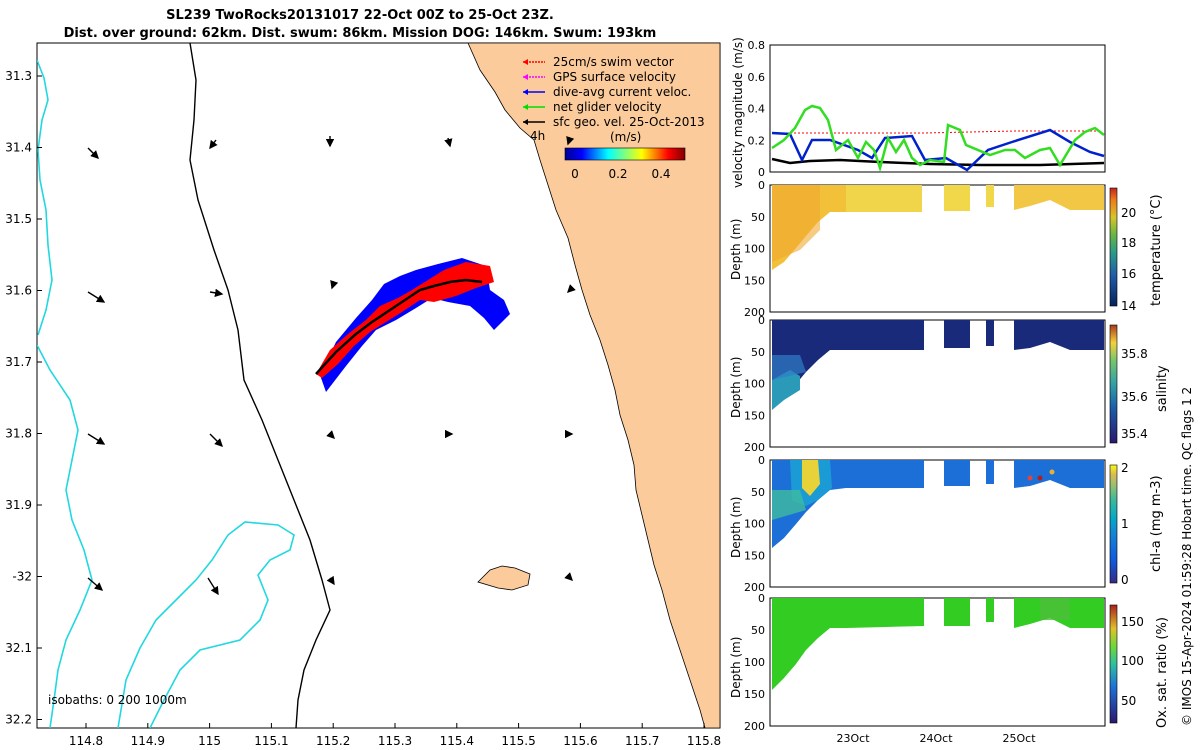 Image resolution: width=1200 pixels, height=750 pixels. I want to click on velocity-ytick: 0, so click(761, 172).